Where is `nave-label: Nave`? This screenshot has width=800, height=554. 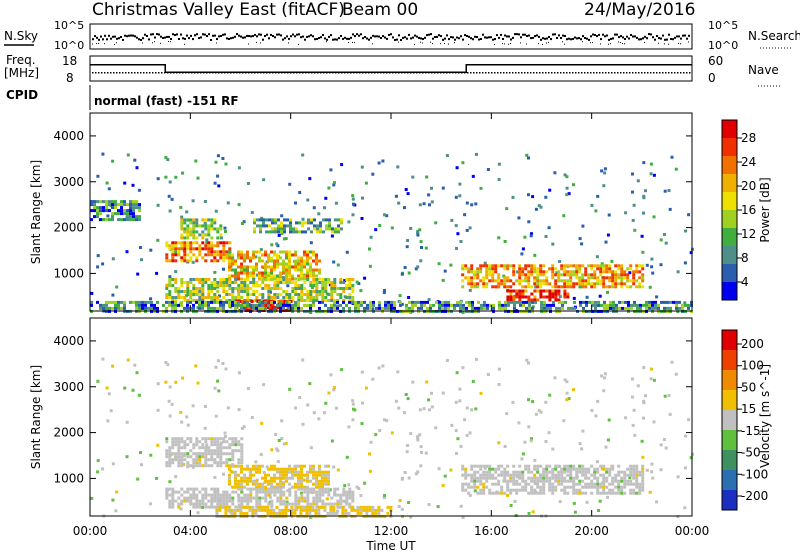 nave-label: Nave is located at coordinates (763, 70).